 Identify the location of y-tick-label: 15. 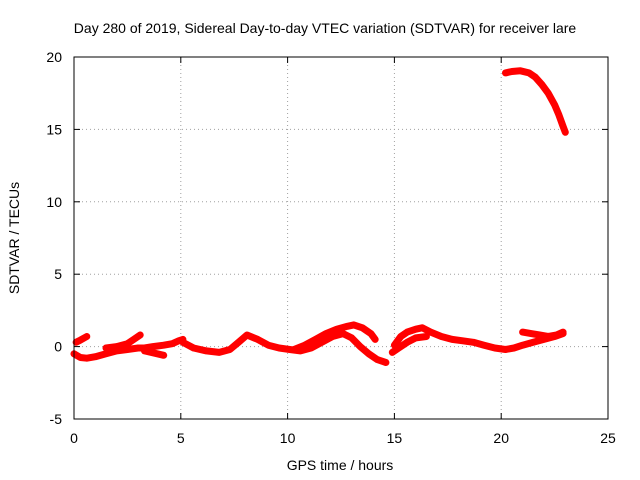
(54, 129).